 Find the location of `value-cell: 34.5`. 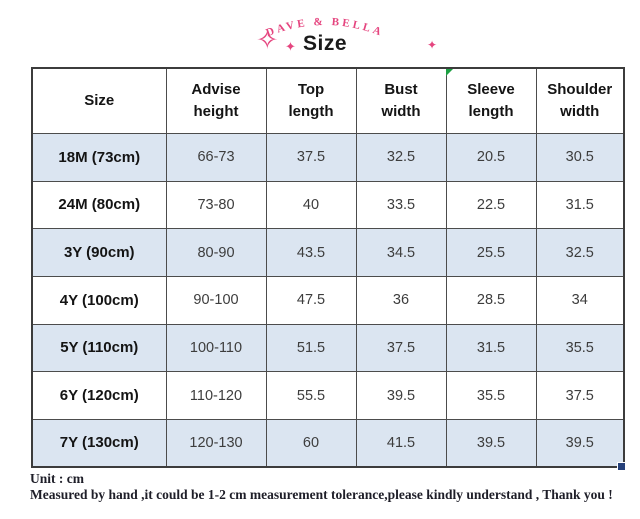

value-cell: 34.5 is located at coordinates (401, 252).